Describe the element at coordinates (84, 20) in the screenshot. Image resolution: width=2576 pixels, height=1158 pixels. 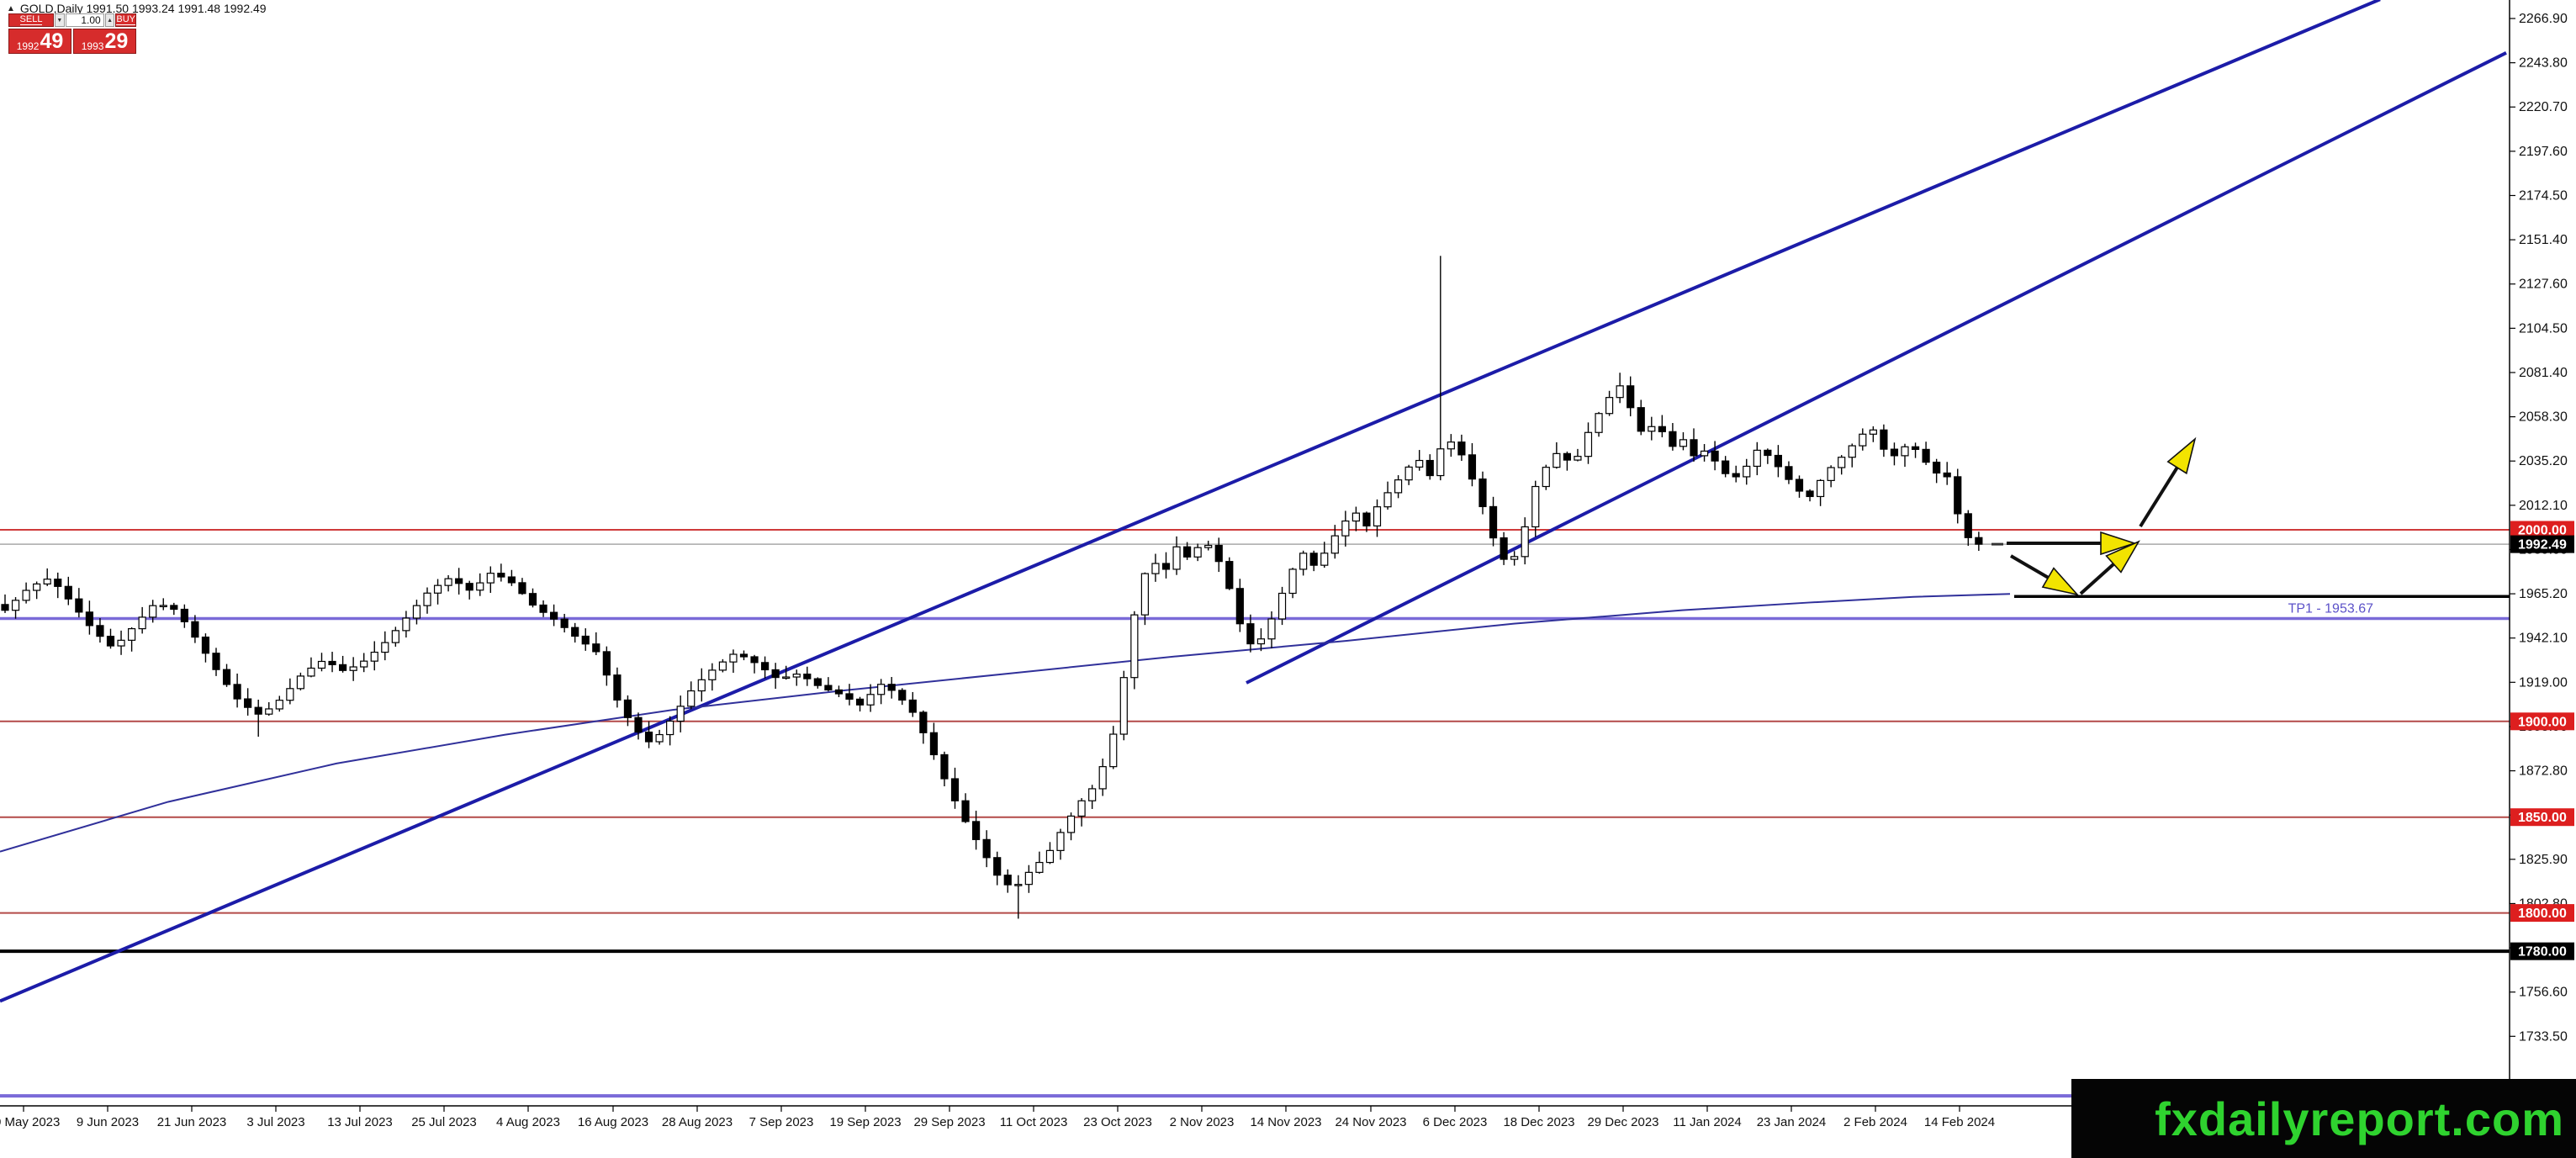
I see `volume-input` at that location.